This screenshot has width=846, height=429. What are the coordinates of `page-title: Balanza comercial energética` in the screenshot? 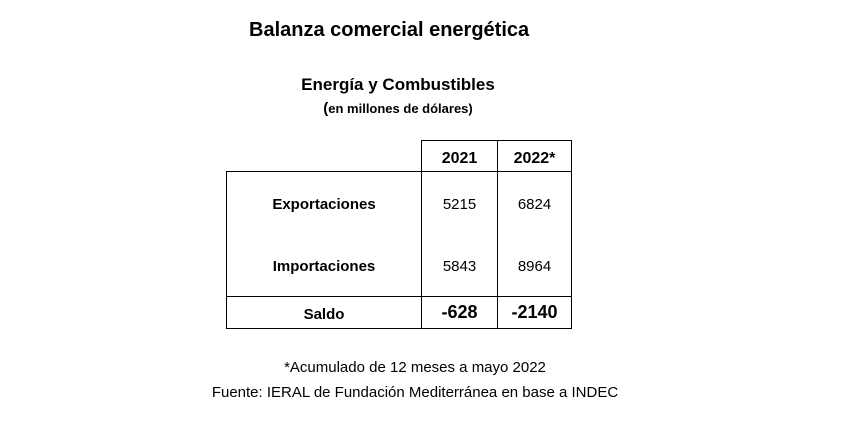 It's located at (389, 30).